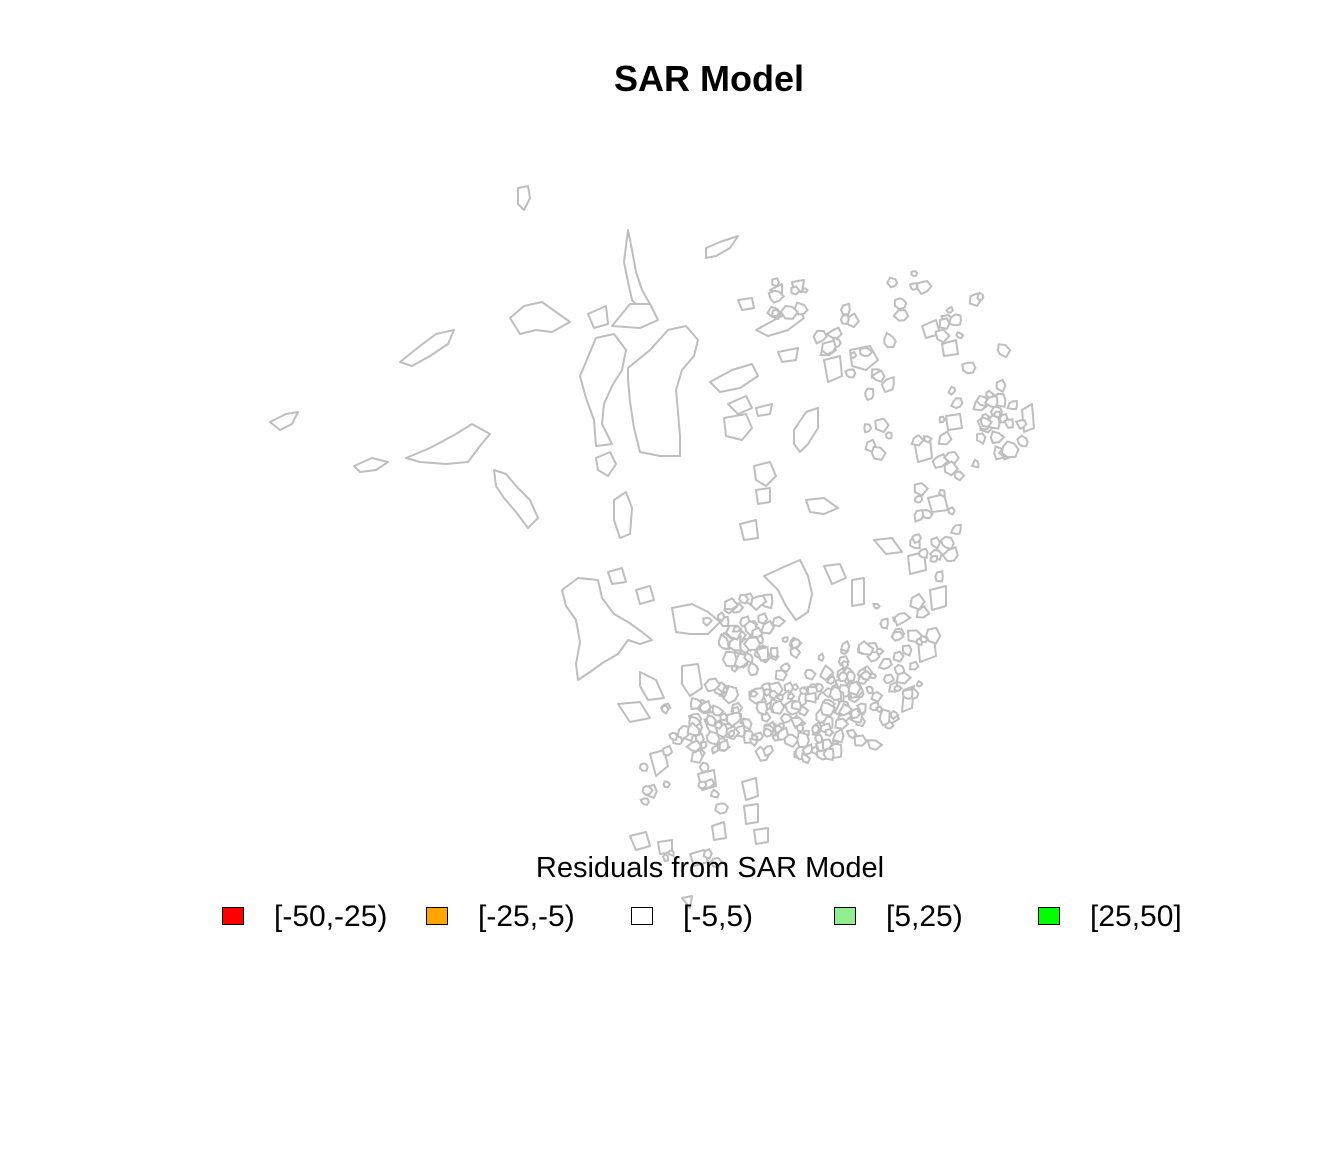  Describe the element at coordinates (526, 916) in the screenshot. I see `legend-label: [-25,-5)` at that location.